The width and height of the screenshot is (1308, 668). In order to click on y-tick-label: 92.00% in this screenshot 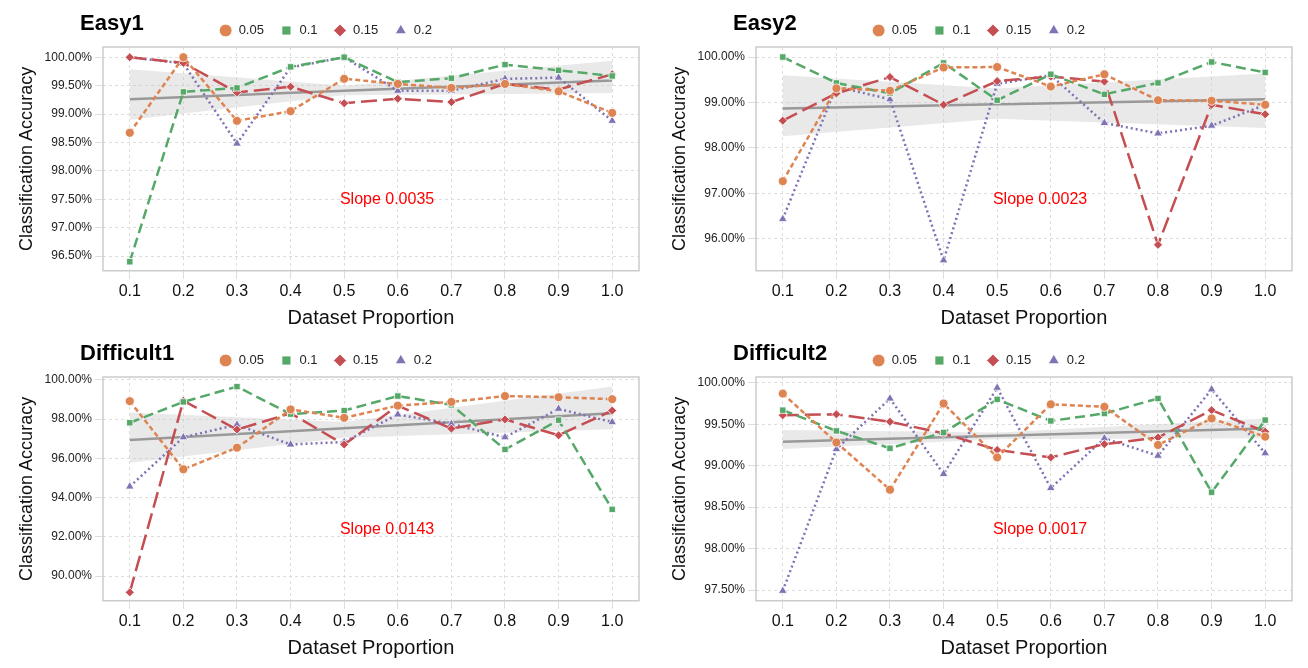, I will do `click(72, 536)`.